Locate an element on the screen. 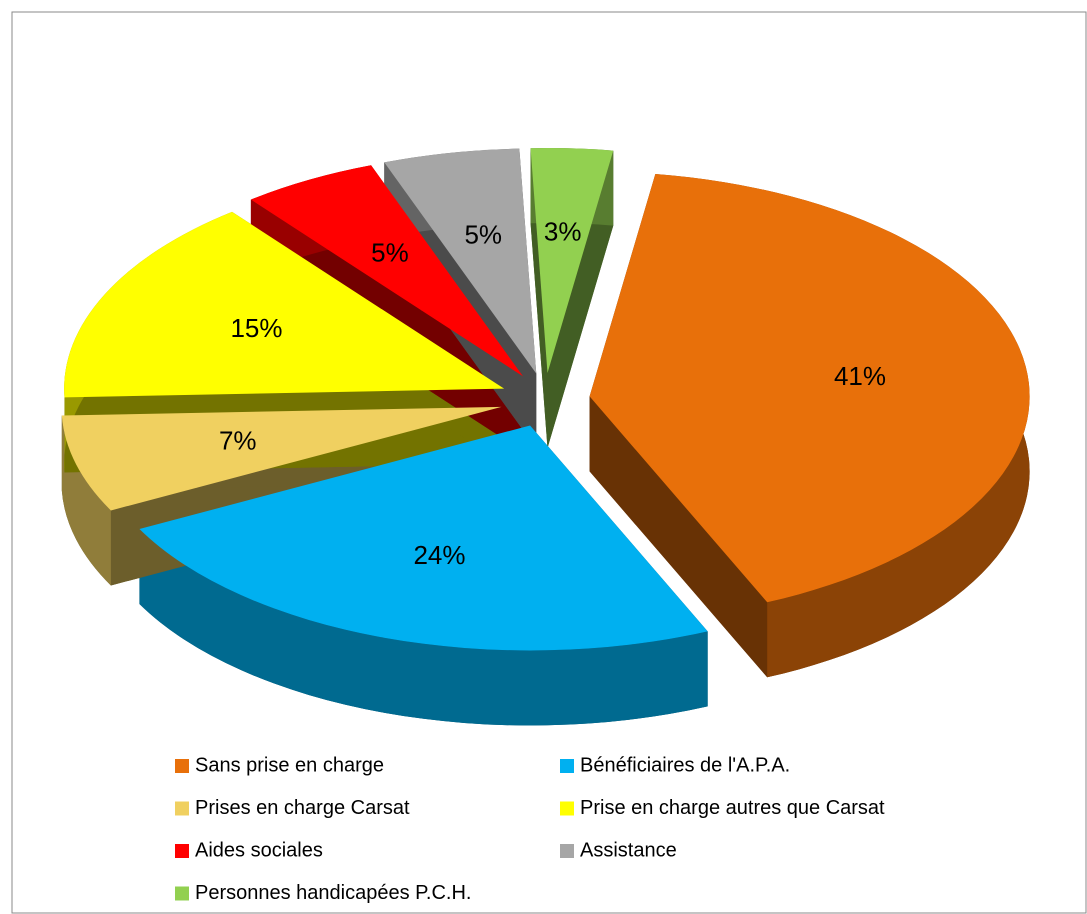 The width and height of the screenshot is (1087, 914). data-label: 15% is located at coordinates (256, 328).